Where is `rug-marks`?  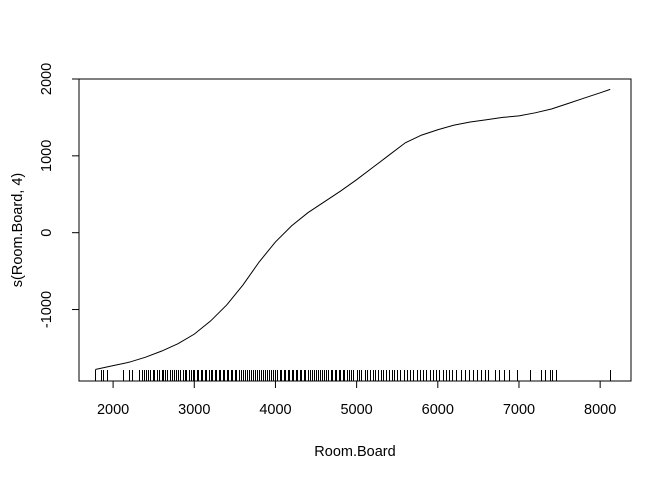
rug-marks is located at coordinates (353, 375).